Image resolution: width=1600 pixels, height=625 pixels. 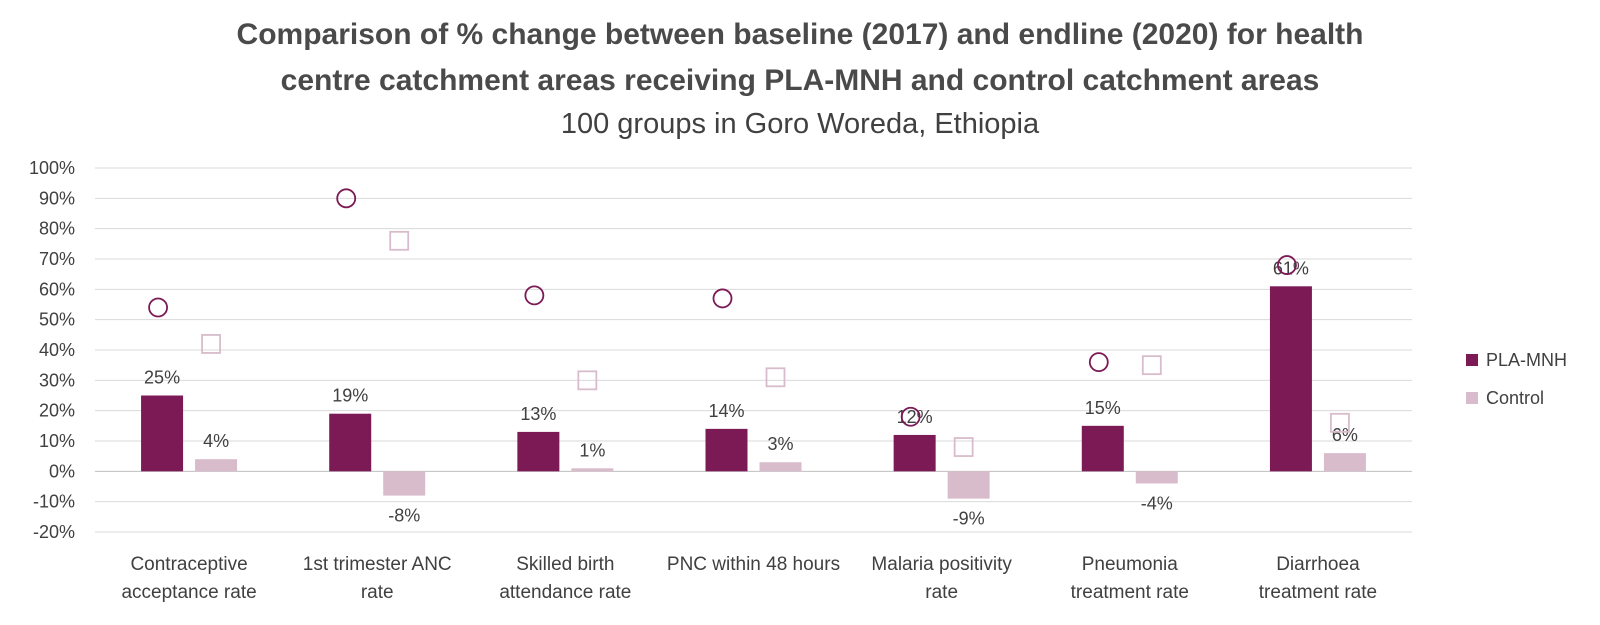 What do you see at coordinates (57, 259) in the screenshot?
I see `y-tick-label: 70%` at bounding box center [57, 259].